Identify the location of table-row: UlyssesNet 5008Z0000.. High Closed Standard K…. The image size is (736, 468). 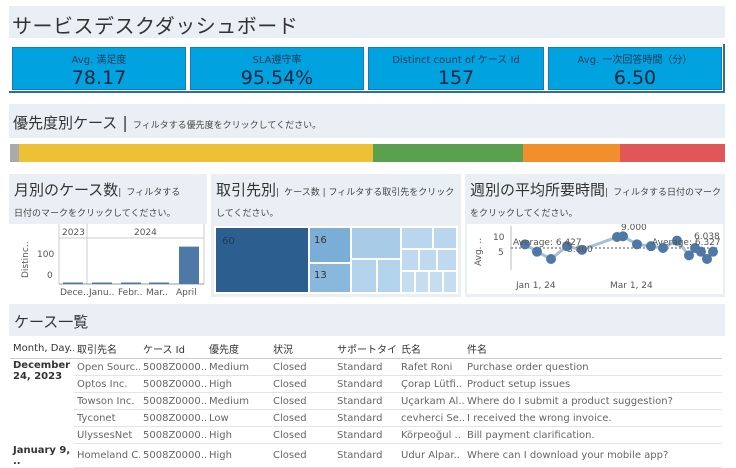
(366, 435).